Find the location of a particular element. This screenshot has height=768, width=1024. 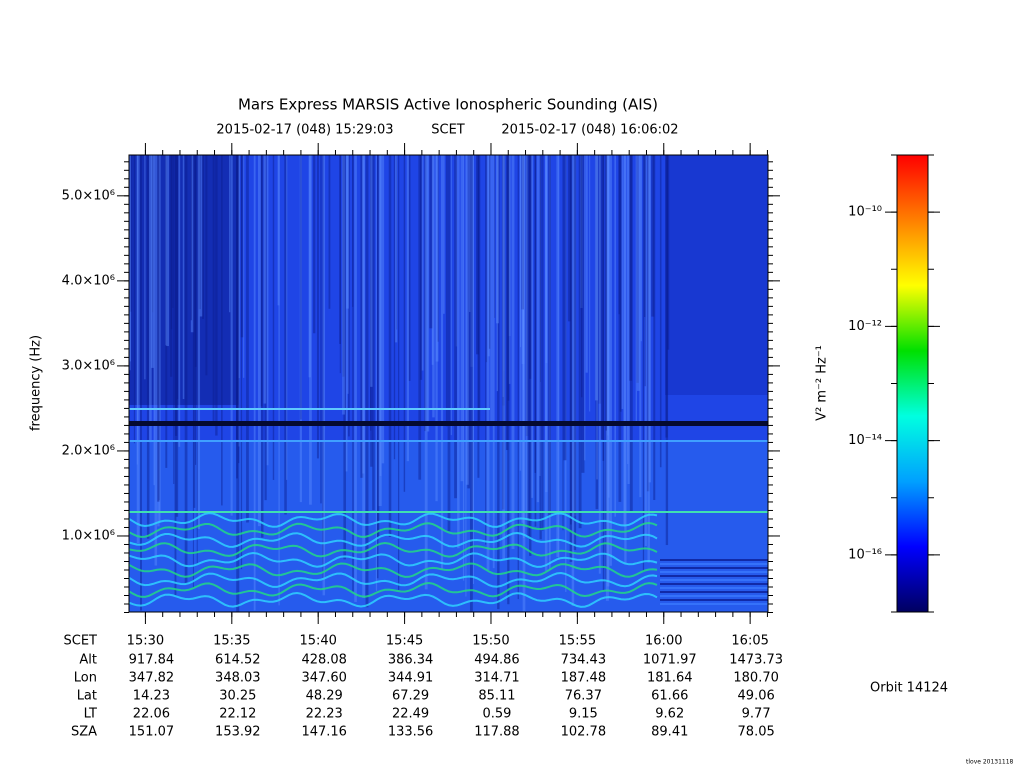

ephemeris-value: 22.23 is located at coordinates (324, 714).